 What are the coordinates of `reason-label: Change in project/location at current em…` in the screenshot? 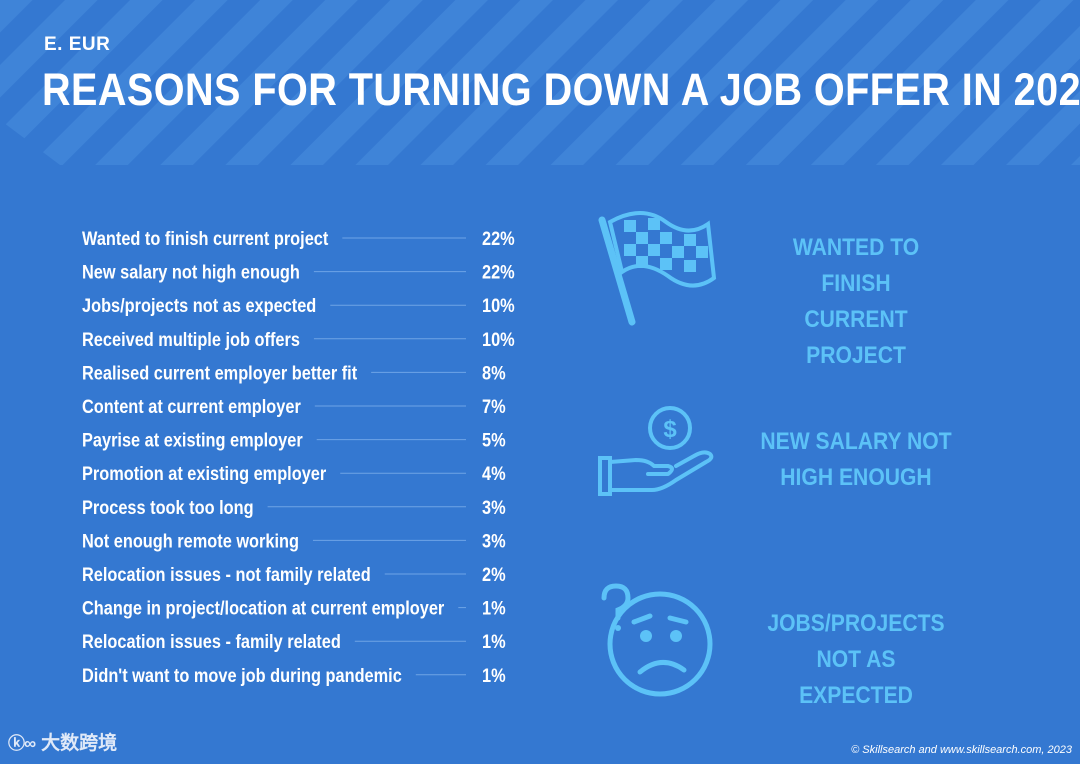 It's located at (263, 609).